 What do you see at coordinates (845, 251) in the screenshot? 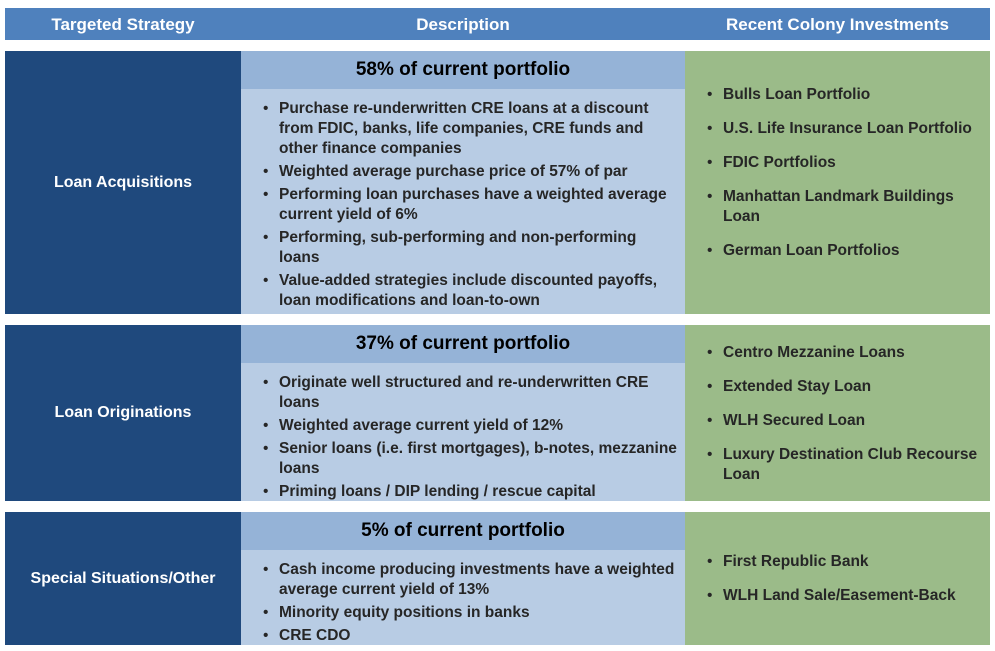
I see `investment-item: German Loan Portfolios` at bounding box center [845, 251].